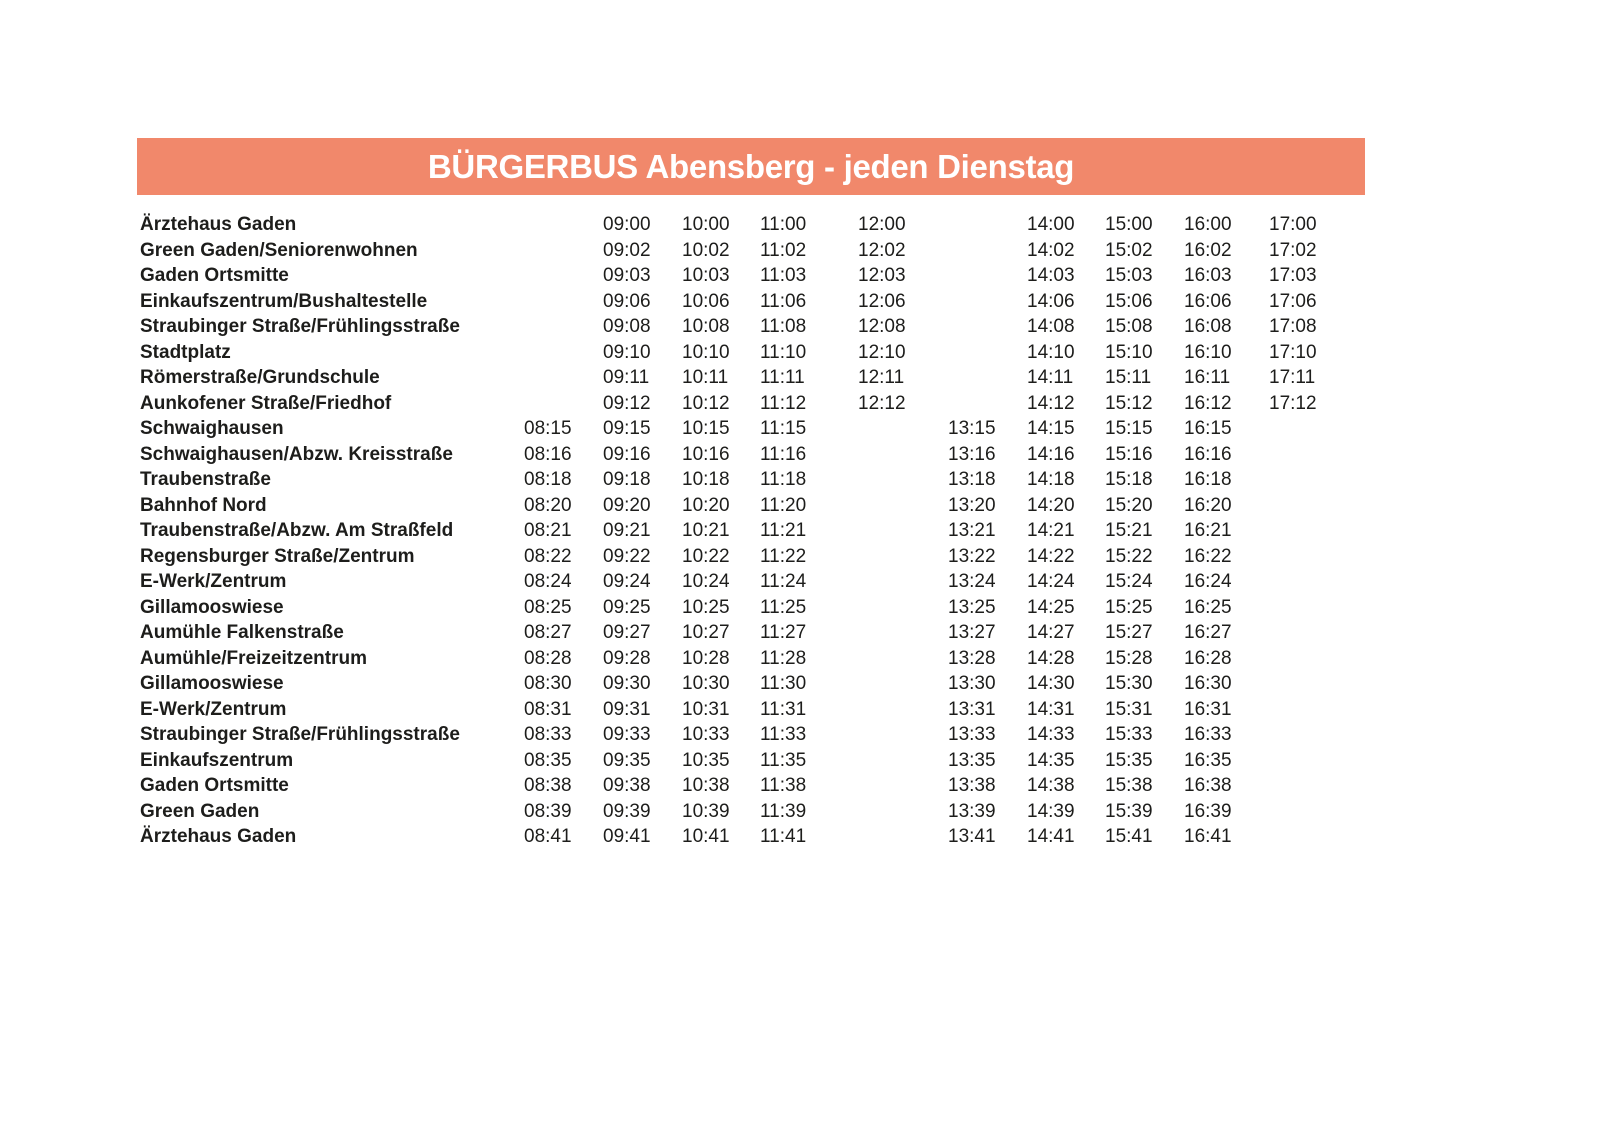  Describe the element at coordinates (1051, 224) in the screenshot. I see `departure-time: 14:00` at that location.